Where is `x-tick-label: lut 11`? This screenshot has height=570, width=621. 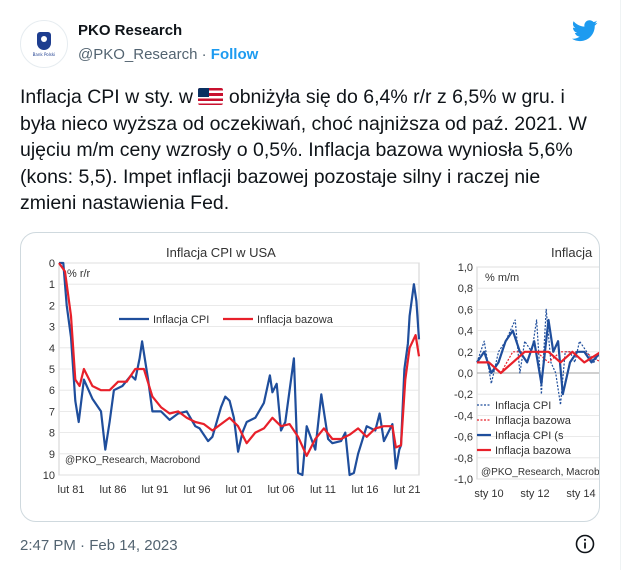 x-tick-label: lut 11 is located at coordinates (323, 490).